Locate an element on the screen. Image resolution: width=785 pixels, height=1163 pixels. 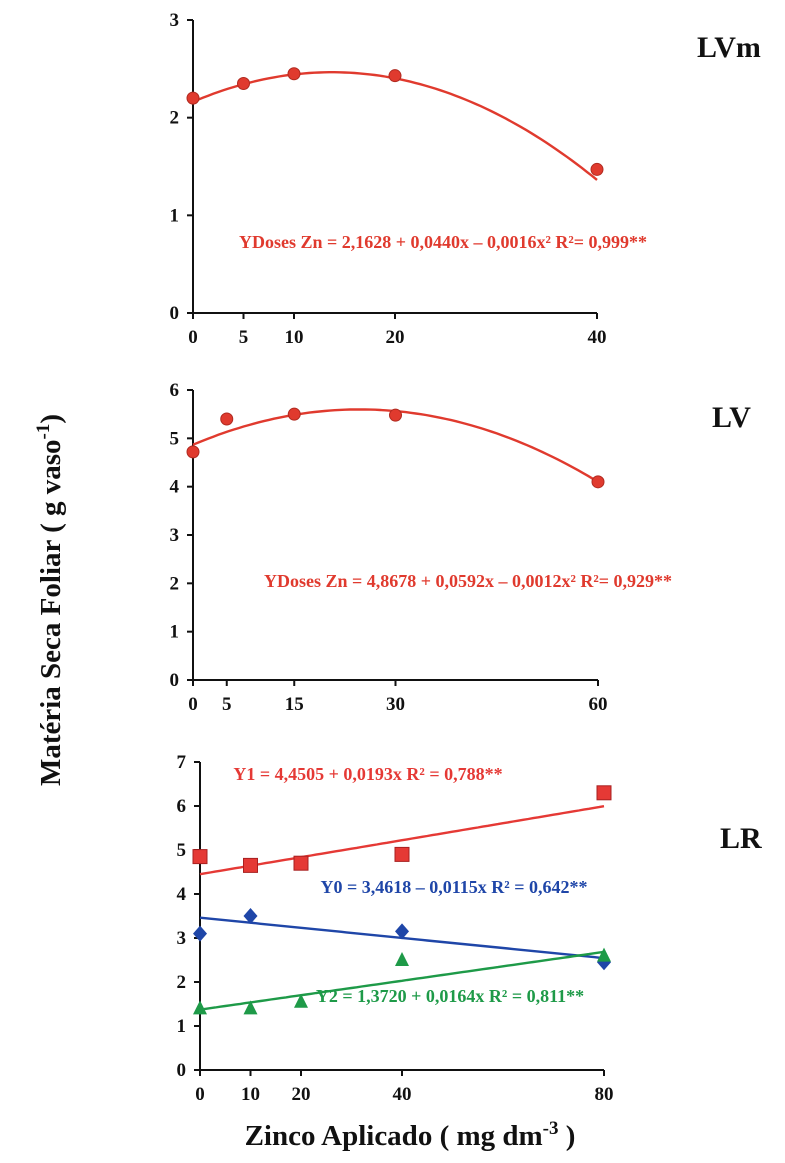
y-axis-title: Matéria Seca Foliar ( g vaso-1) is located at coordinates (50, 600).